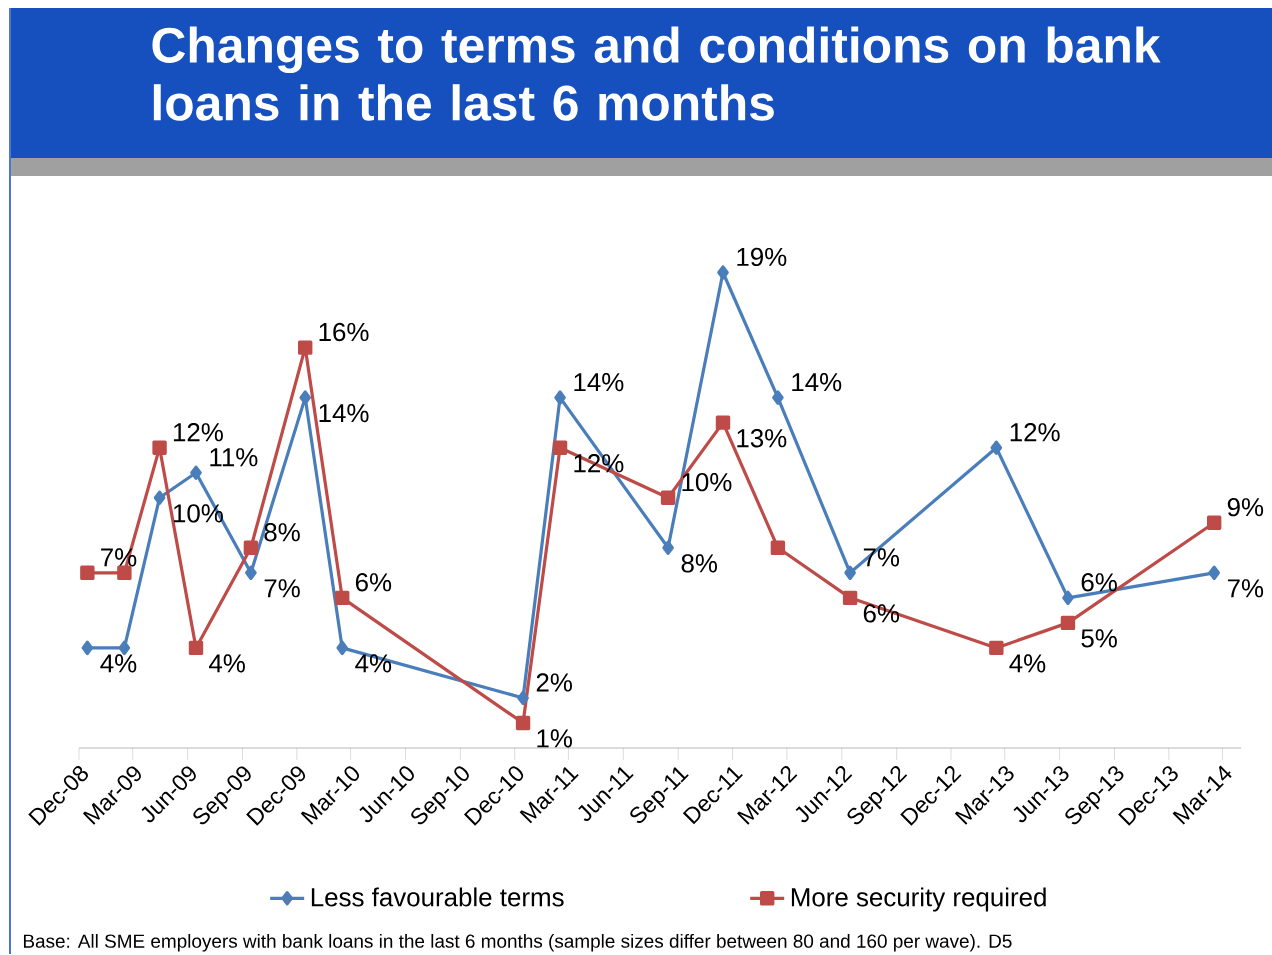 The width and height of the screenshot is (1272, 955). What do you see at coordinates (762, 257) in the screenshot?
I see `data-label: 19%` at bounding box center [762, 257].